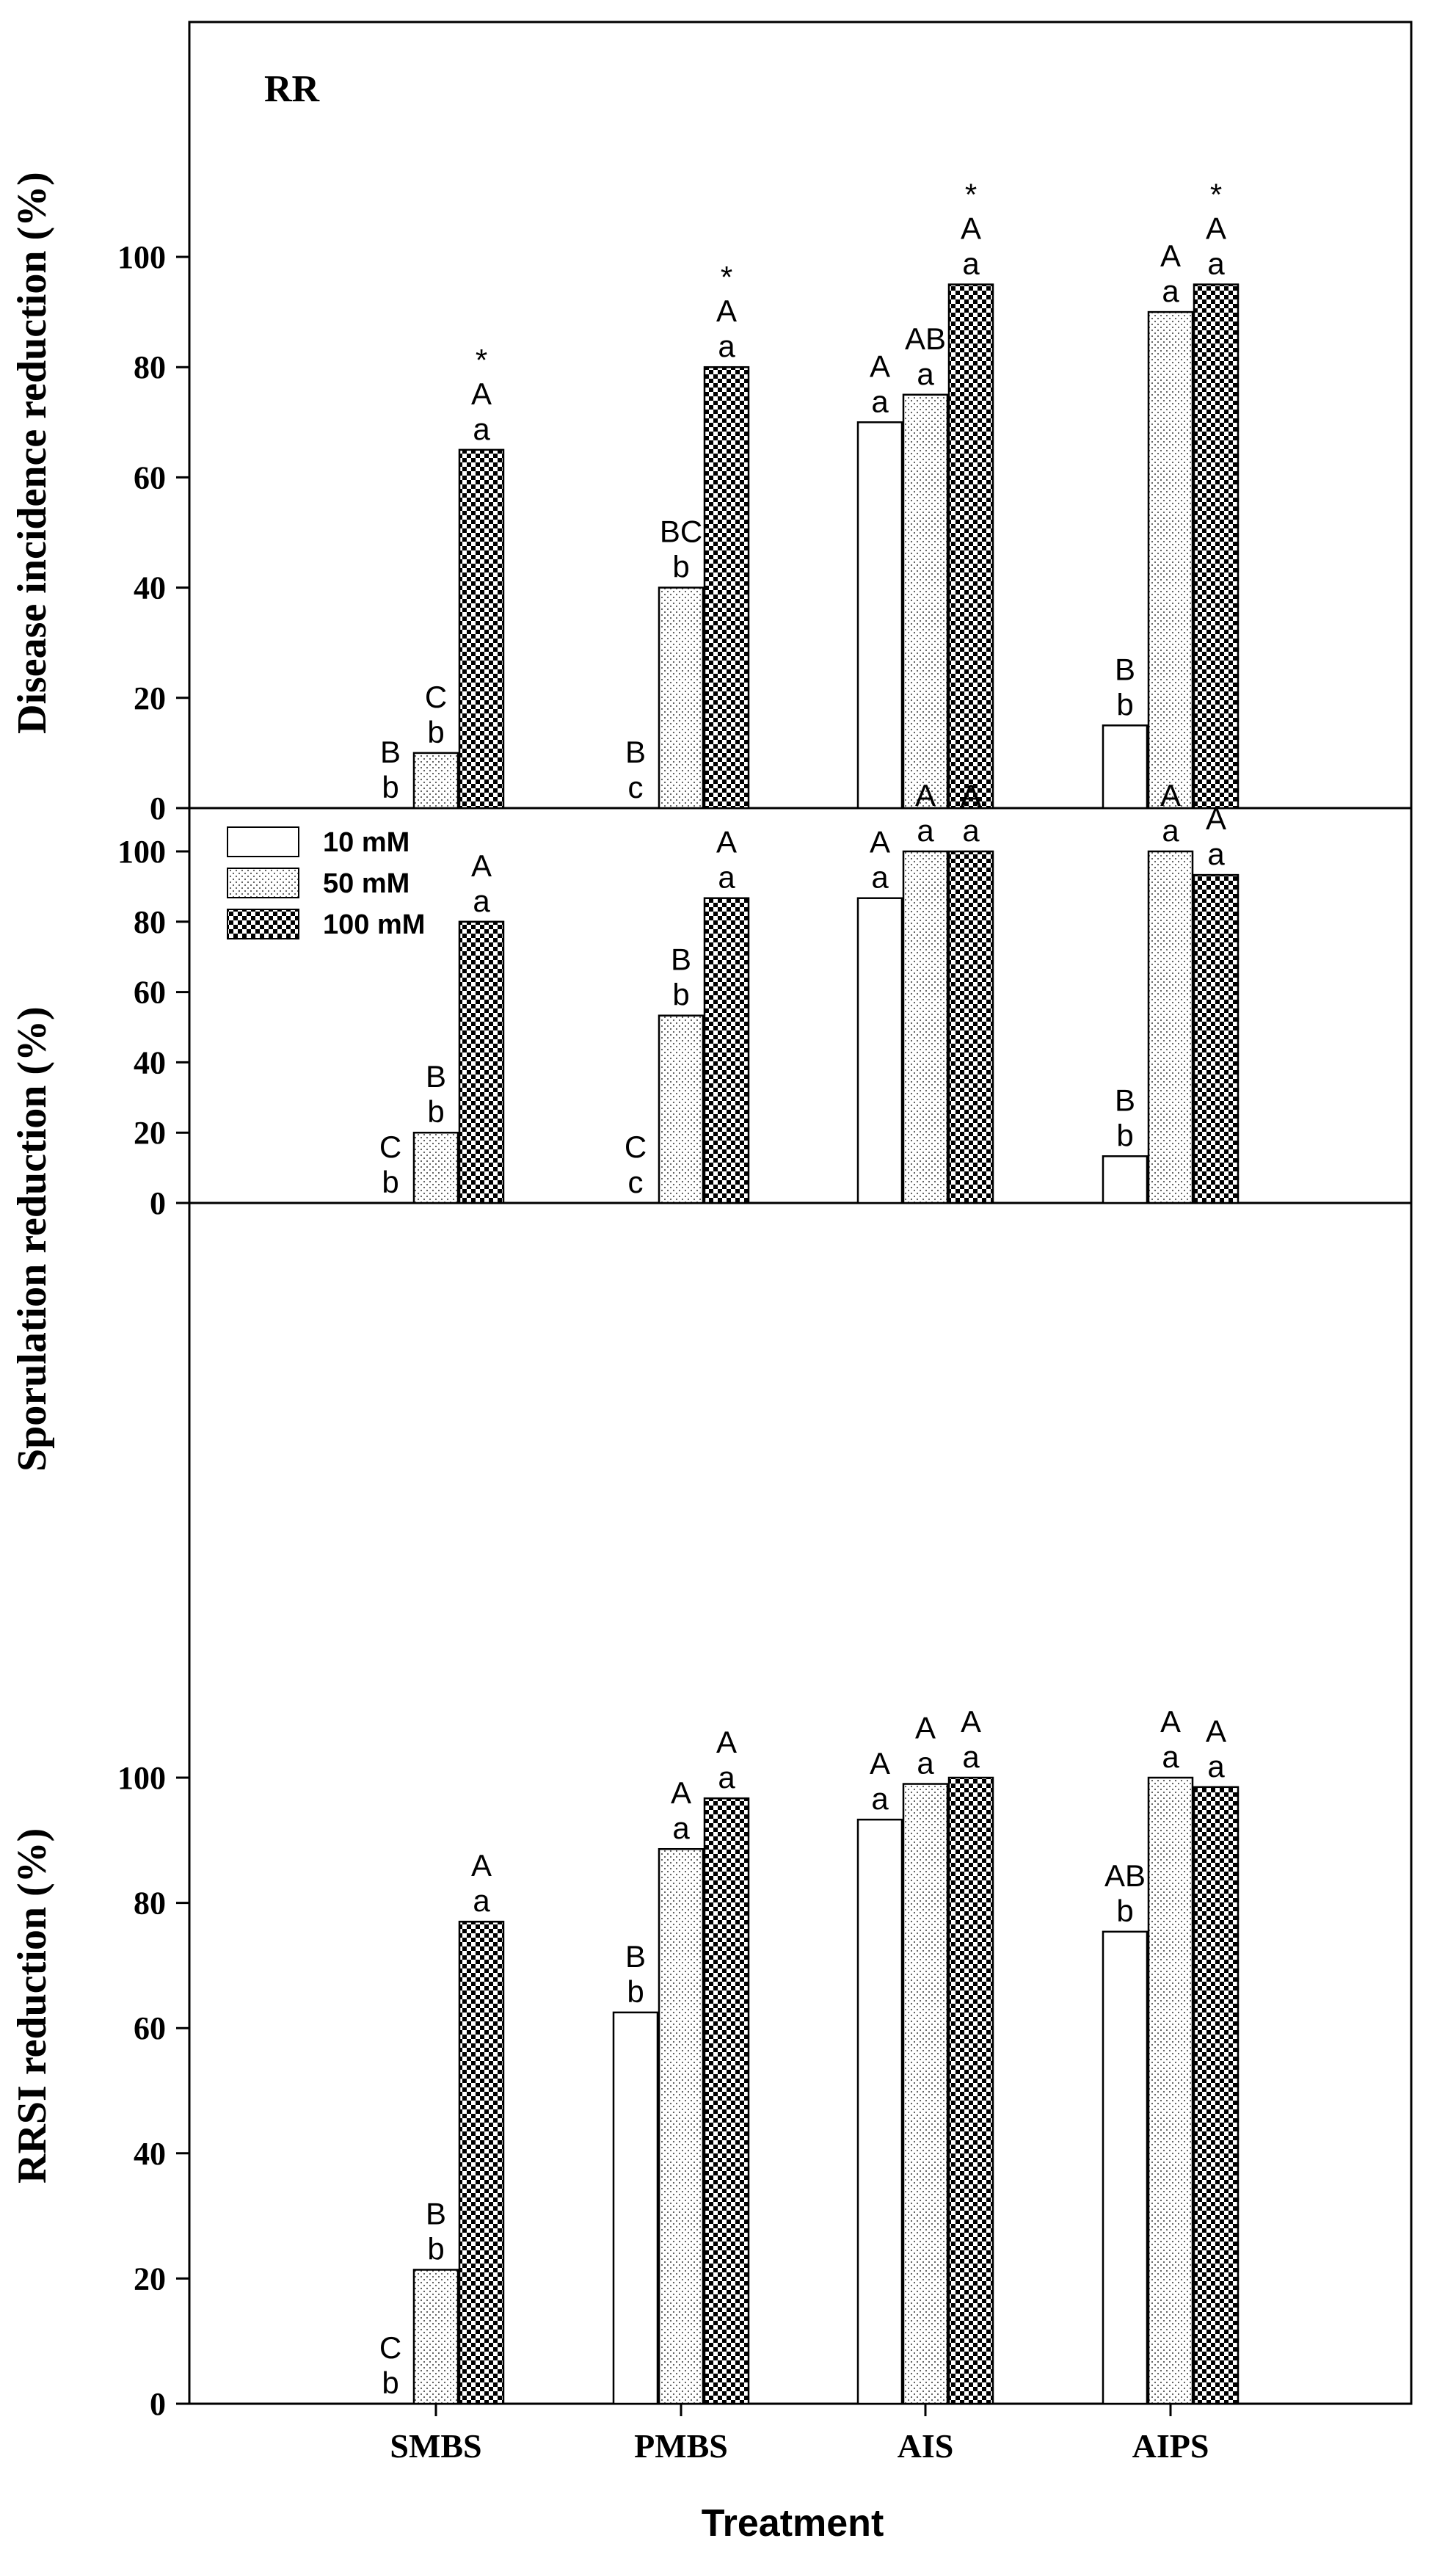  I want to click on sig-upper-p2-smbs-10mm: C, so click(390, 1147).